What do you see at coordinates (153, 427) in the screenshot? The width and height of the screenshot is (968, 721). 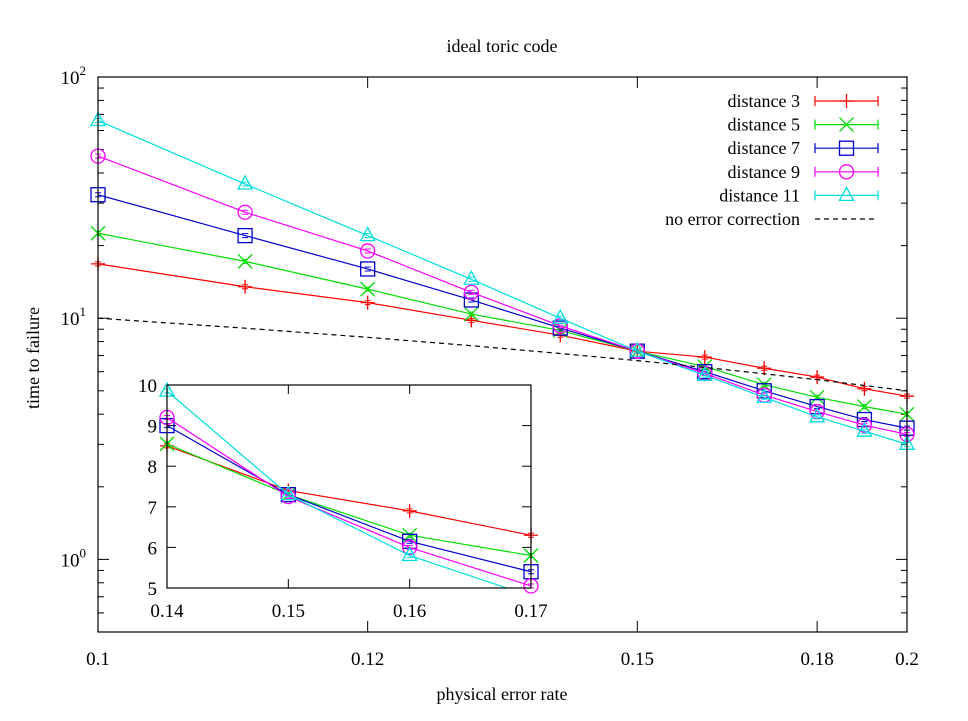 I see `inset-y-tick-label: 9` at bounding box center [153, 427].